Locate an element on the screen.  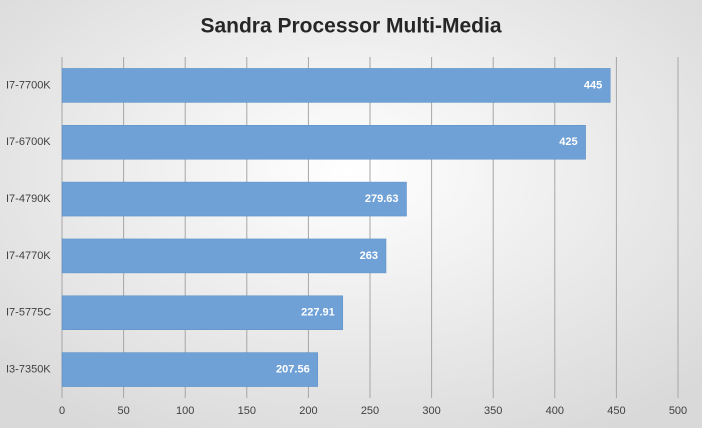
x-tick-label: 350 is located at coordinates (493, 411).